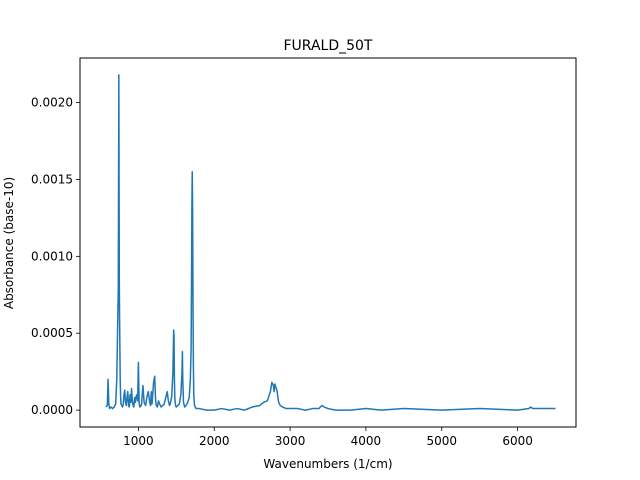 This screenshot has height=480, width=640. I want to click on x-tick-label: 1000, so click(138, 441).